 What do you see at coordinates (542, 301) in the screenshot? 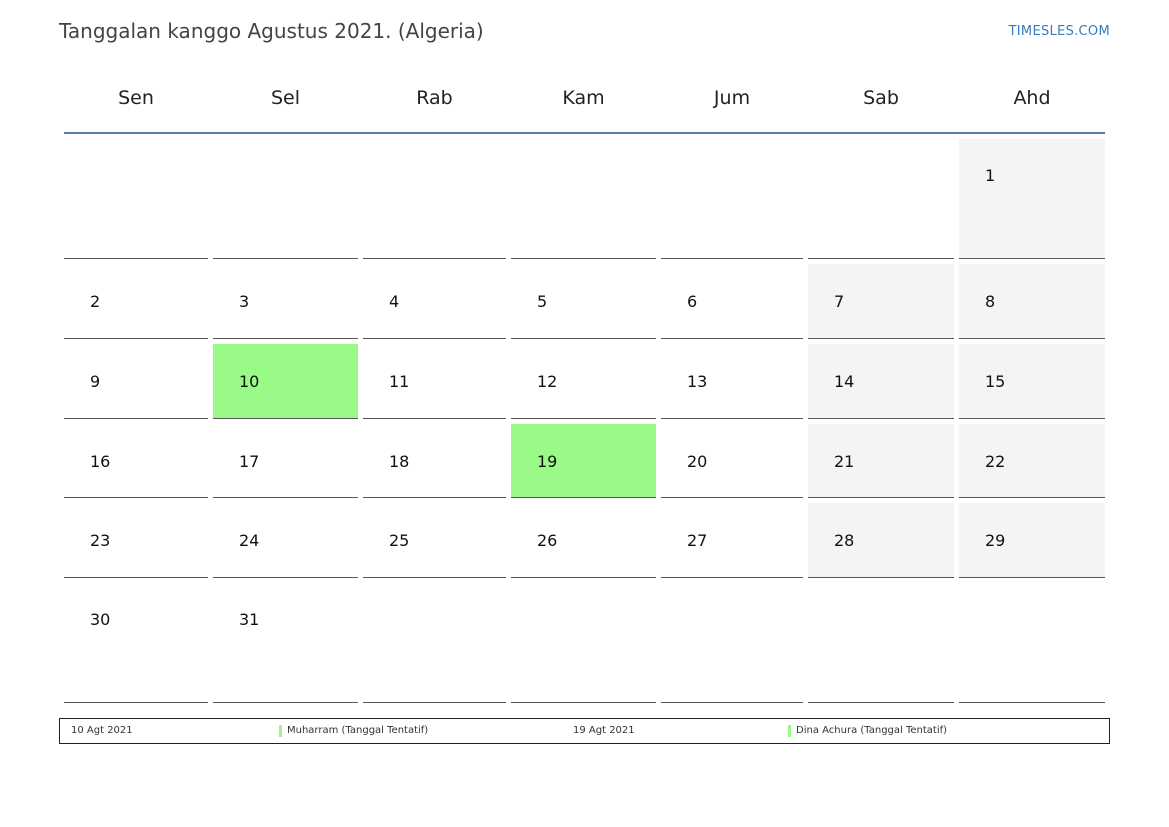
I see `day-number: 5` at bounding box center [542, 301].